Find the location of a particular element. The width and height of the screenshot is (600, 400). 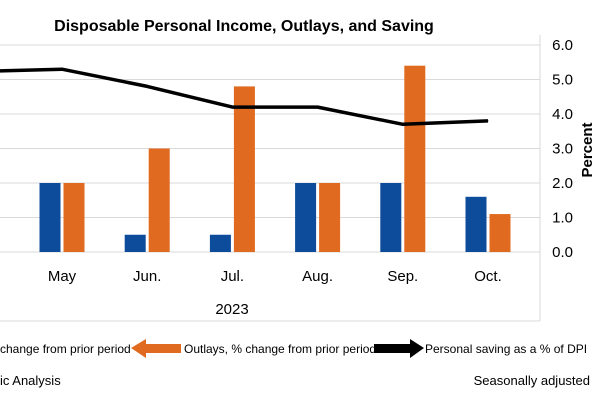

x-category-label: May is located at coordinates (62, 276).